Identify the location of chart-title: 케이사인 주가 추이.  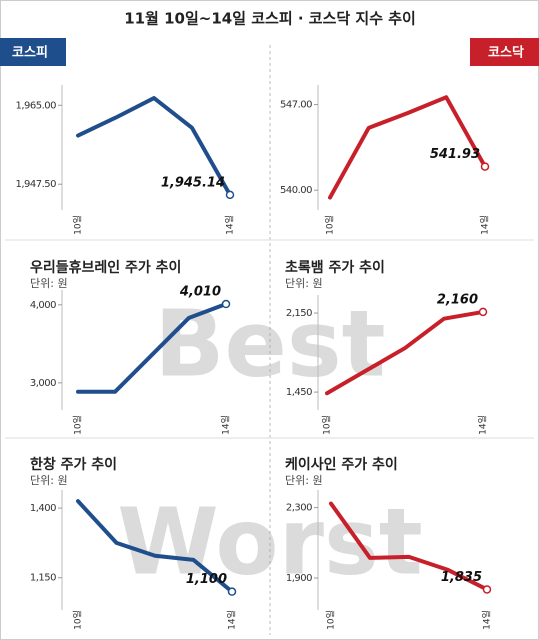
(341, 464).